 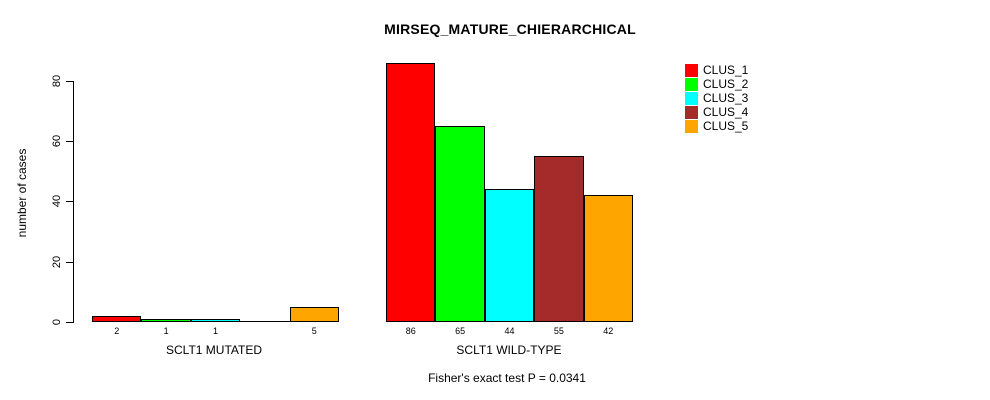 I want to click on bar-clus_5-group1, so click(x=314, y=314).